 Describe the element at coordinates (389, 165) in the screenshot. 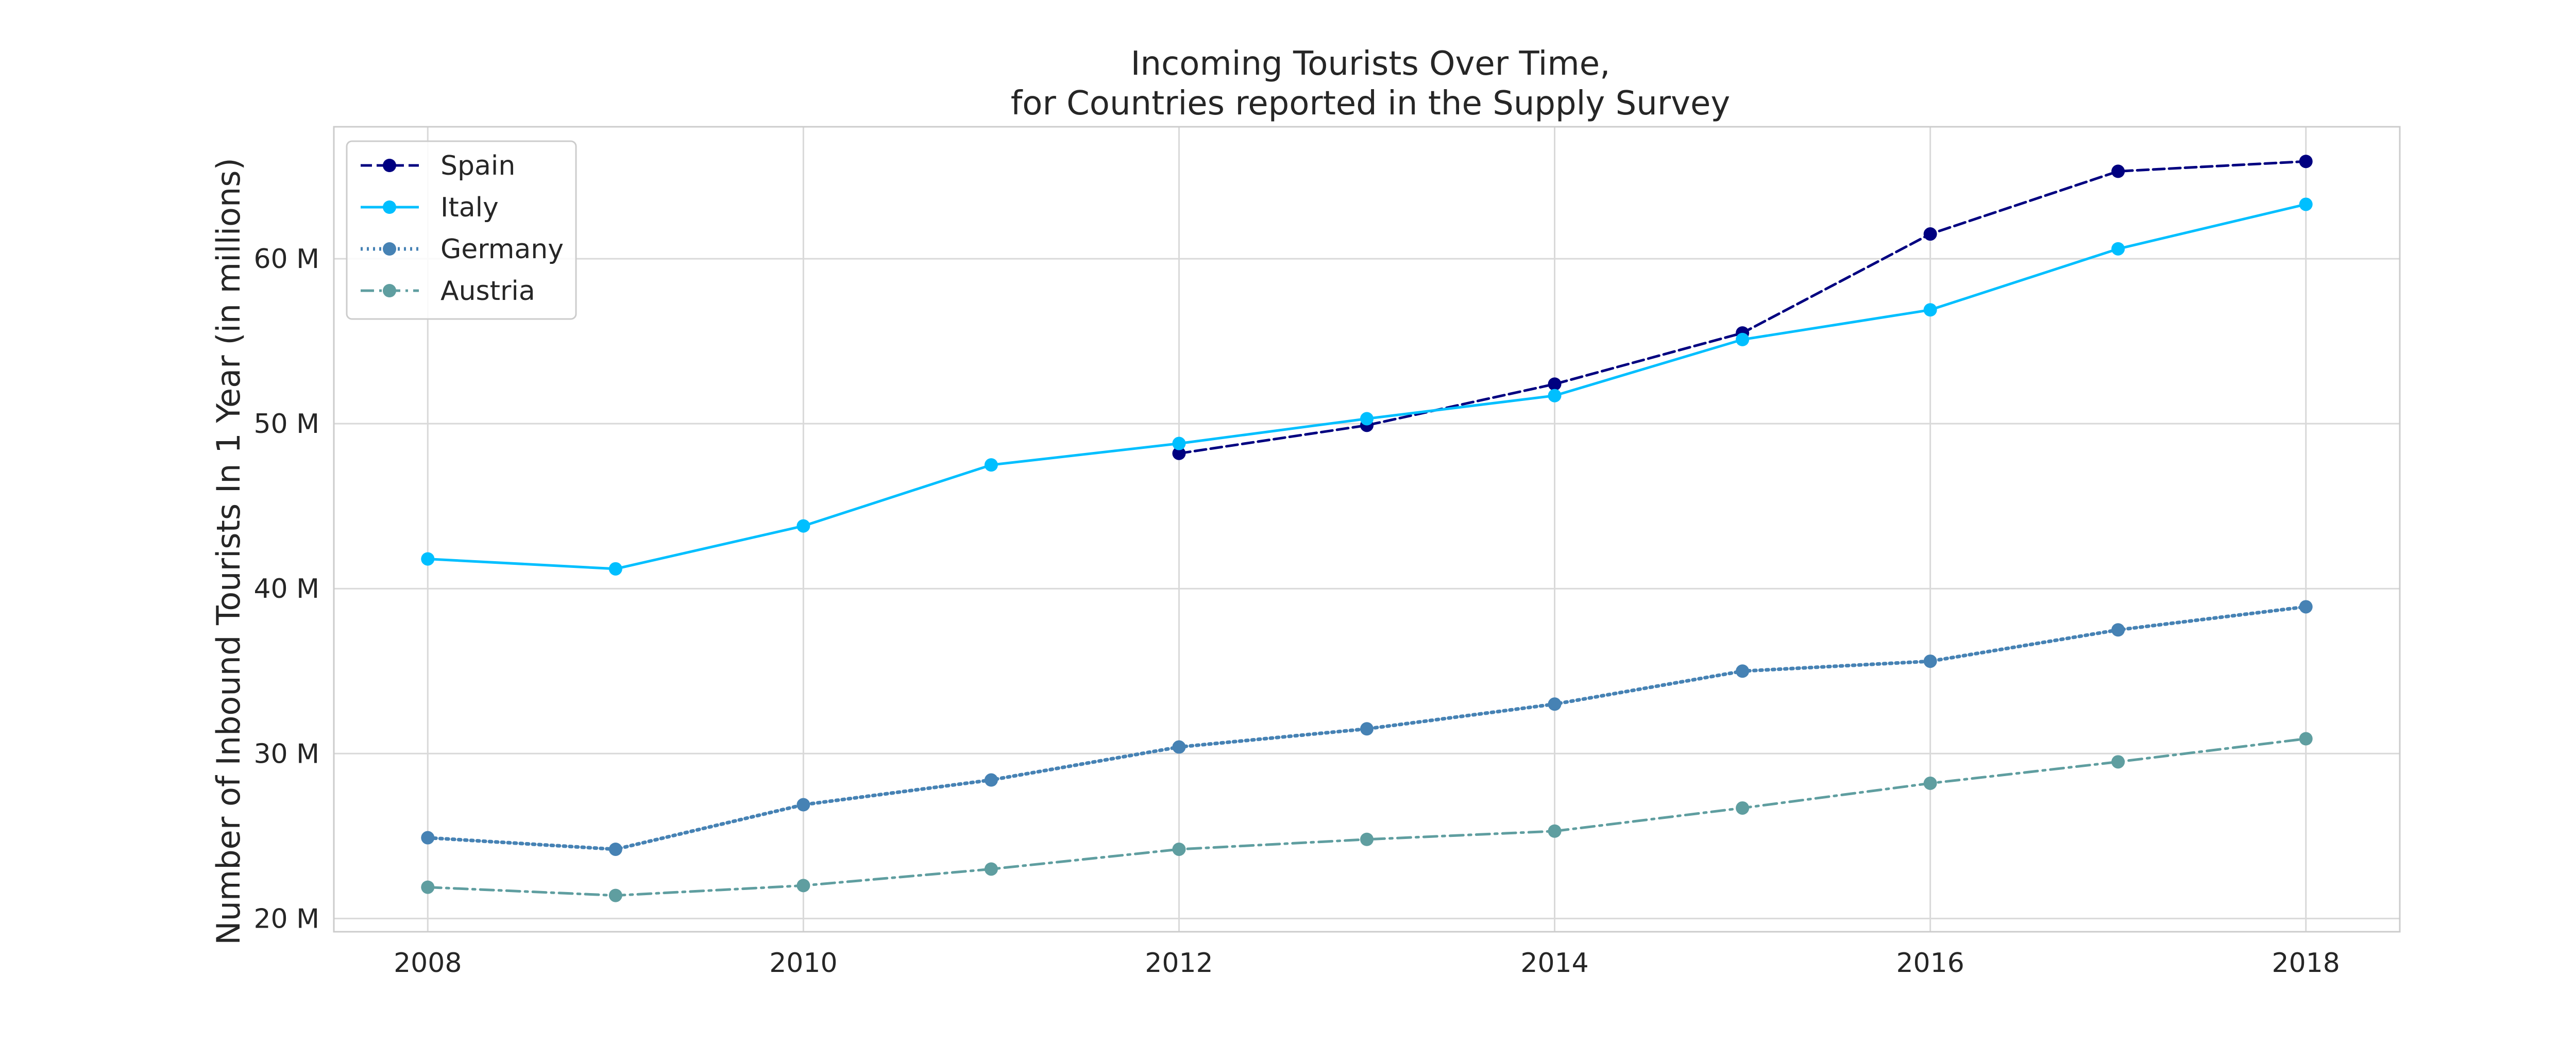

I see `legend-marker-spain` at that location.